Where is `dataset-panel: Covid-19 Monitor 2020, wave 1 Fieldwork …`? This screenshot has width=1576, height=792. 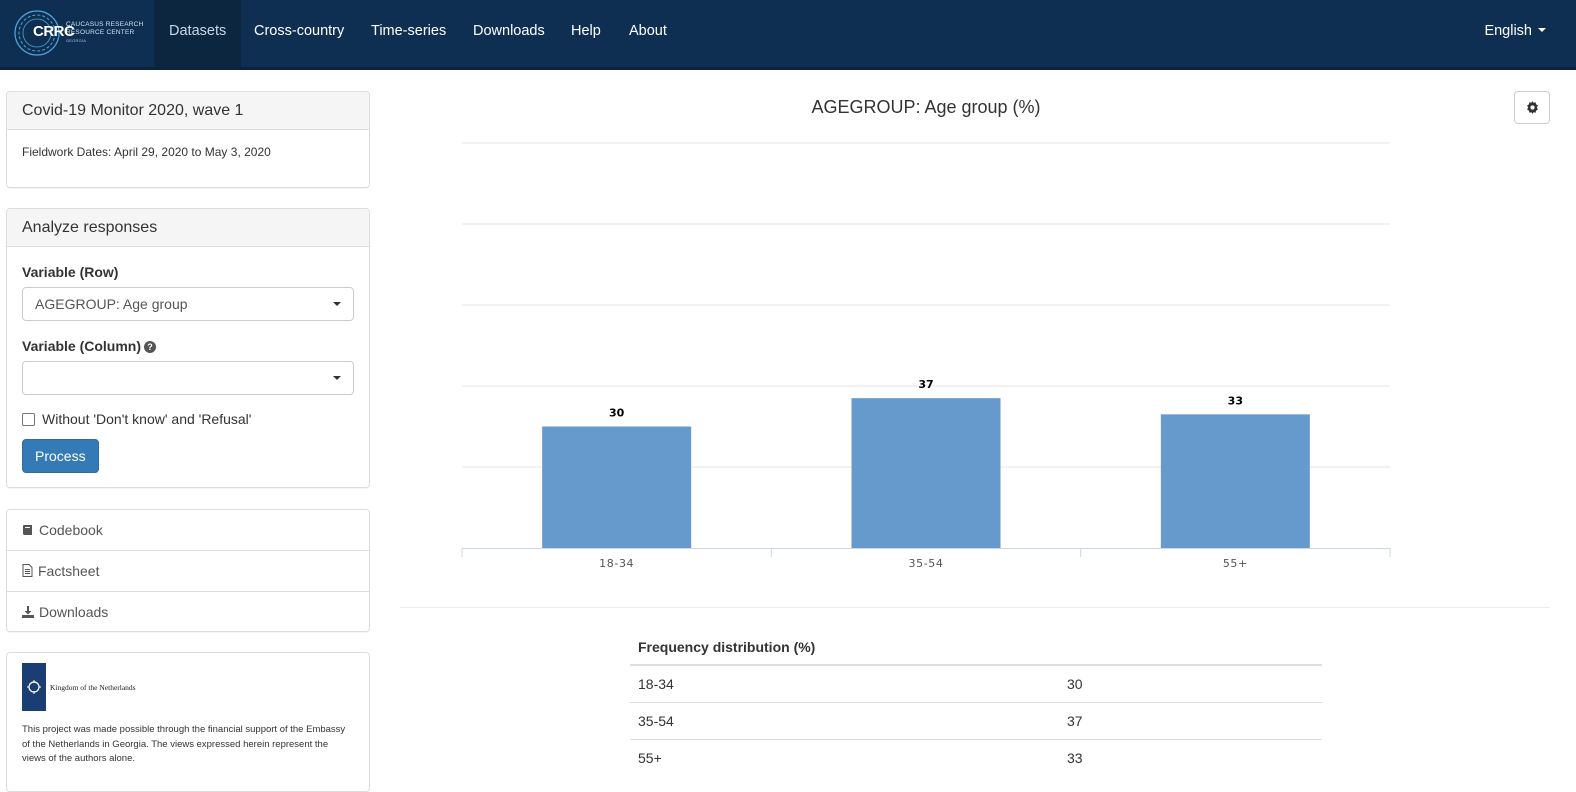
dataset-panel: Covid-19 Monitor 2020, wave 1 Fieldwork … is located at coordinates (188, 139).